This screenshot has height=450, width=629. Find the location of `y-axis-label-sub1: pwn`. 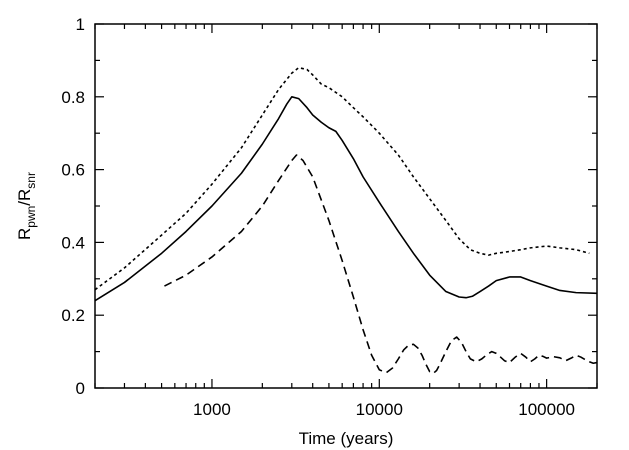

y-axis-label-sub1: pwn is located at coordinates (31, 217).